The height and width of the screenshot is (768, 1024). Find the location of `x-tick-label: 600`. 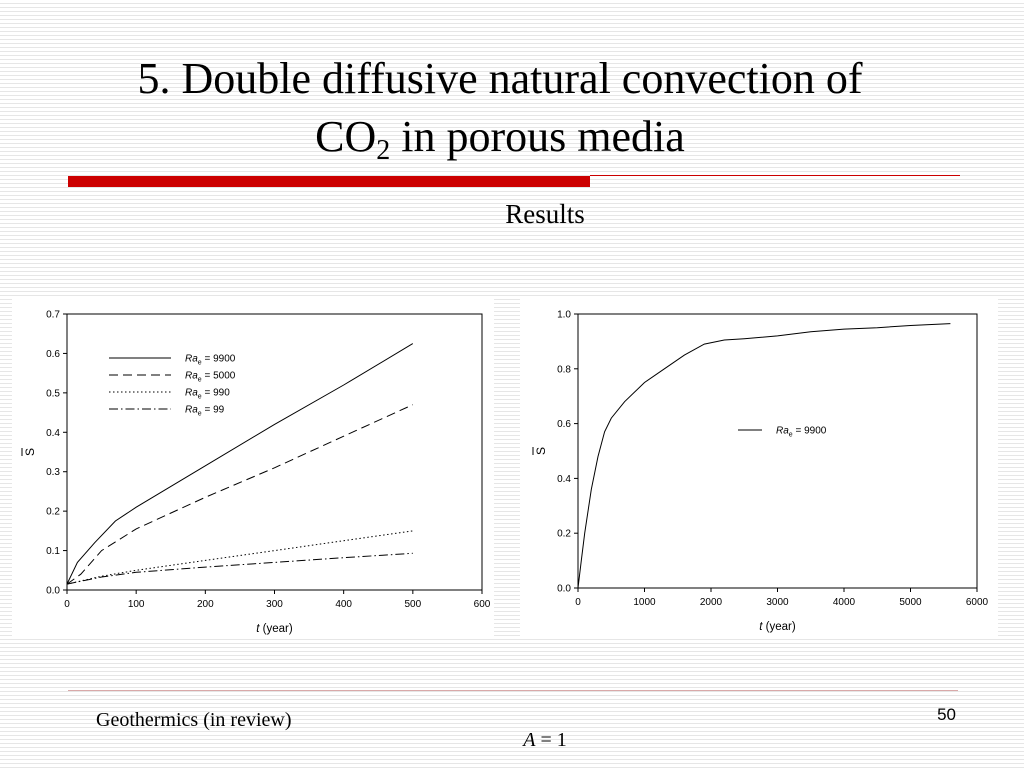

x-tick-label: 600 is located at coordinates (482, 604).